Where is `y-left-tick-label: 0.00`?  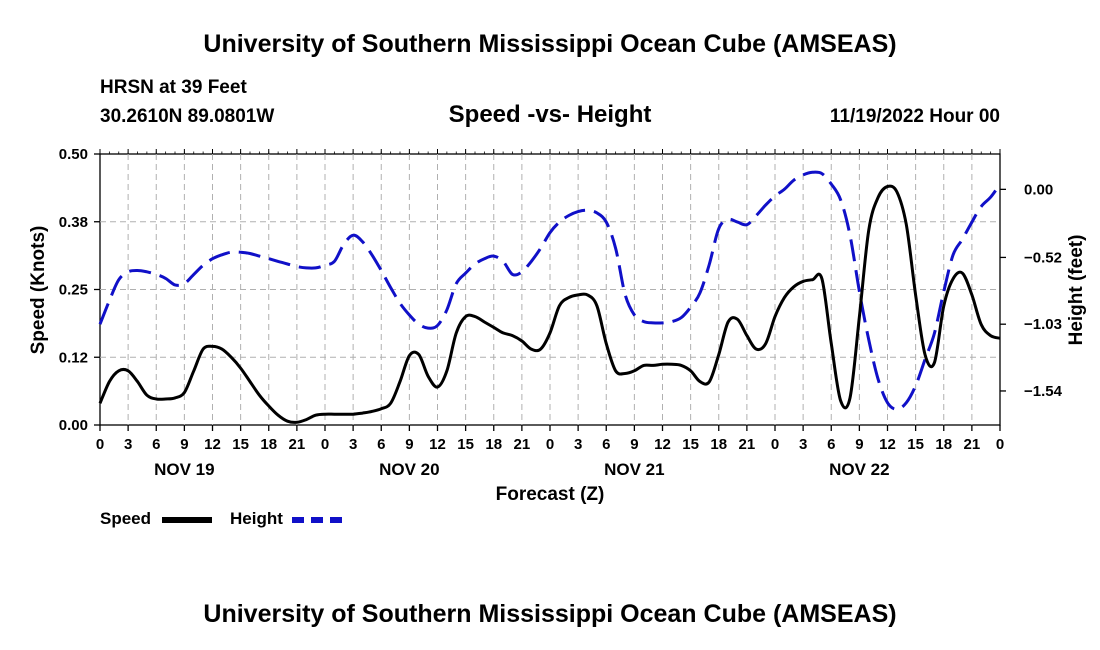 y-left-tick-label: 0.00 is located at coordinates (73, 425).